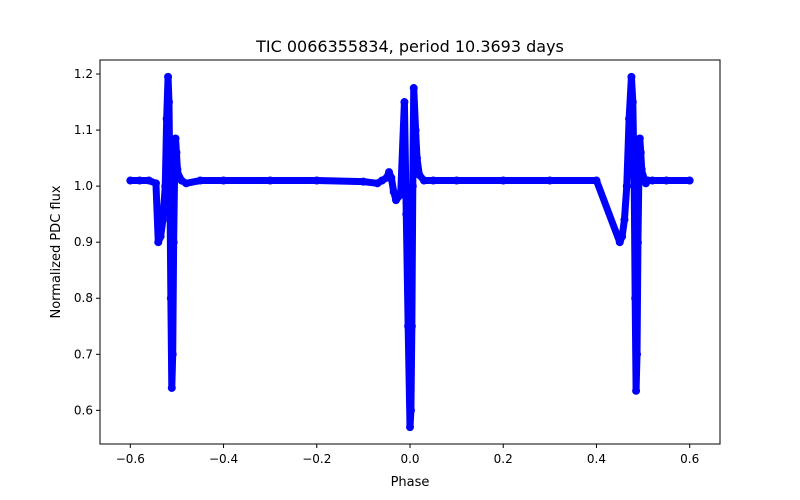 The image size is (800, 500). I want to click on y-axis-ticks: 0.6 0.7 0.8 0.9 1.0 1.1 1.2, so click(87, 242).